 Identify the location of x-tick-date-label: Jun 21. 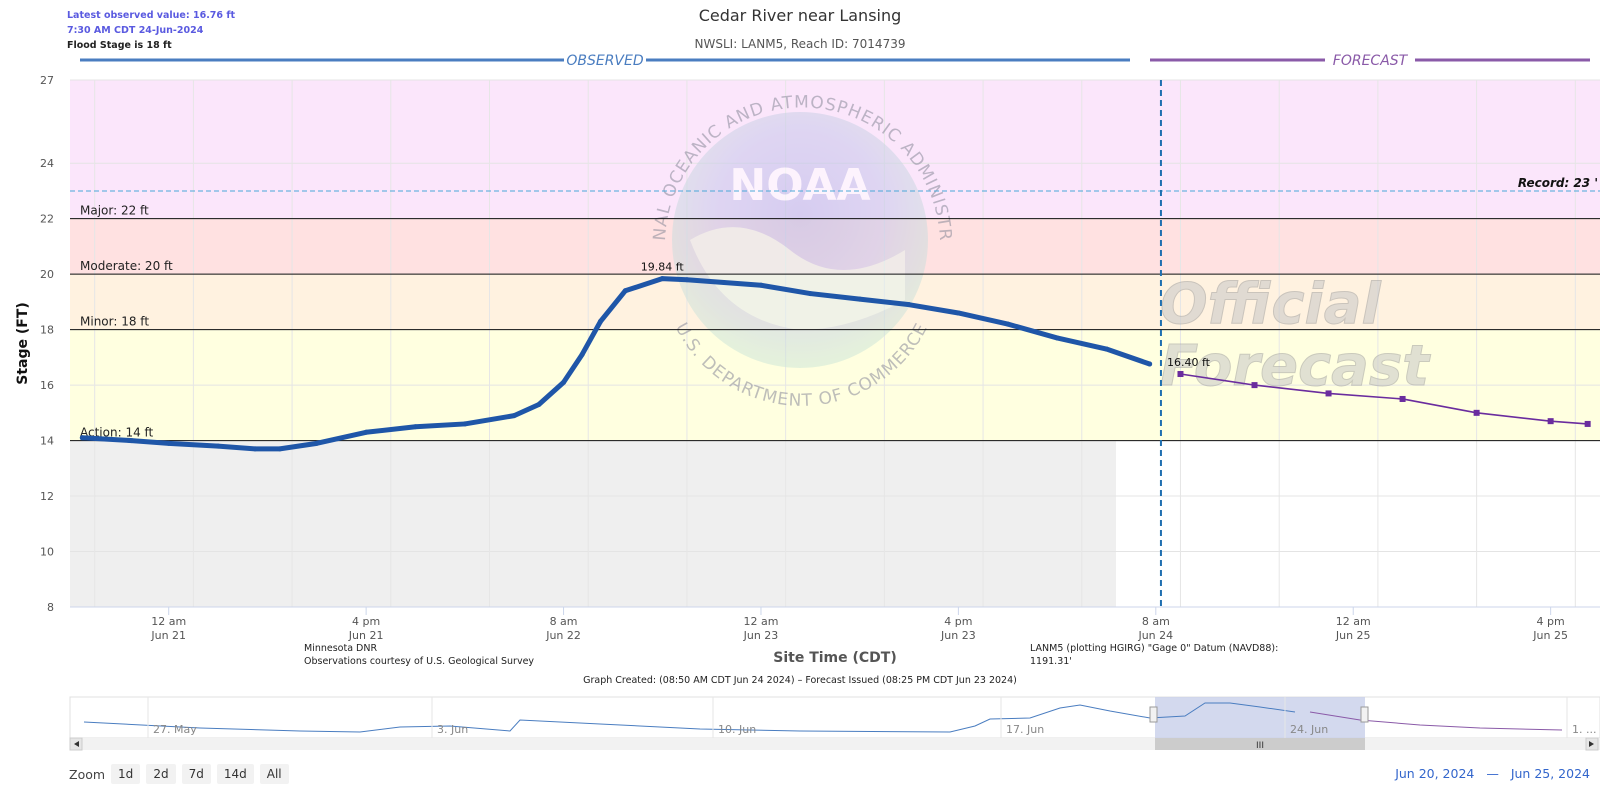
(366, 635).